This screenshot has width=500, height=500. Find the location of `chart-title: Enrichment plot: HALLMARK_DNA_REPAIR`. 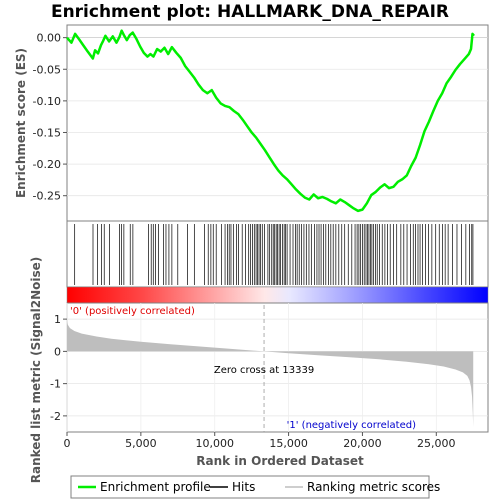

chart-title: Enrichment plot: HALLMARK_DNA_REPAIR is located at coordinates (250, 12).